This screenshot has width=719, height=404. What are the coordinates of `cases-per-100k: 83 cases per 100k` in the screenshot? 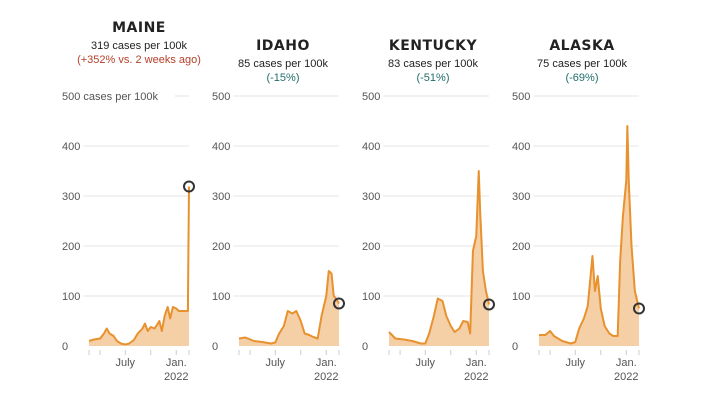 It's located at (433, 64).